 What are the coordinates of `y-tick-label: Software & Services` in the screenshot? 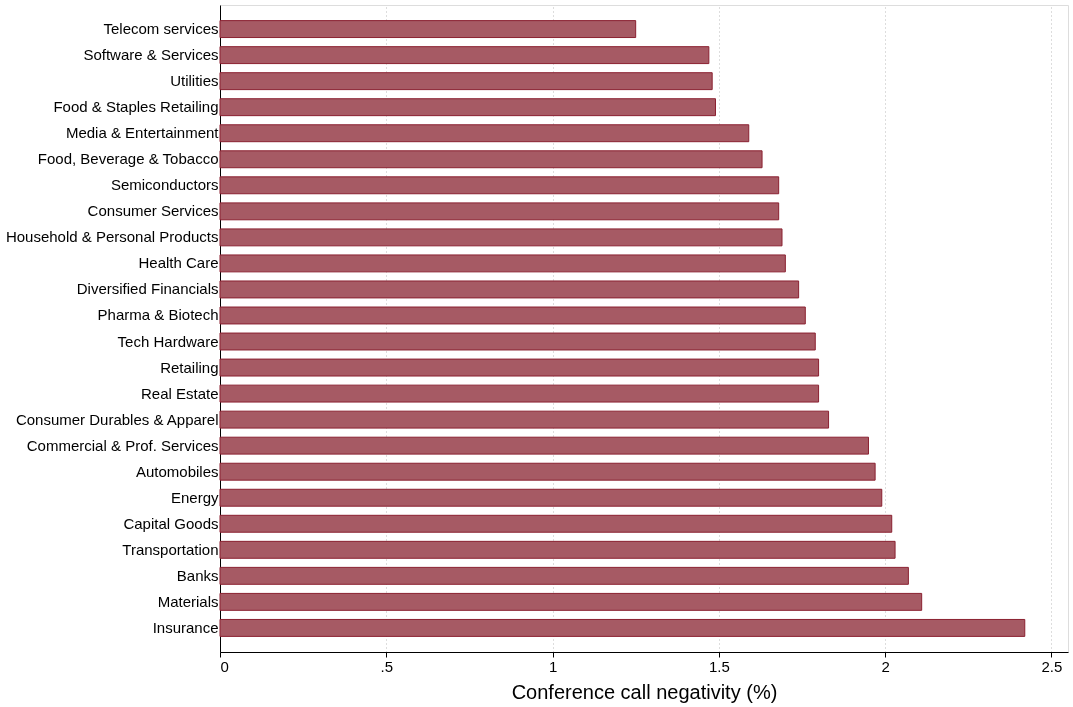 It's located at (151, 55).